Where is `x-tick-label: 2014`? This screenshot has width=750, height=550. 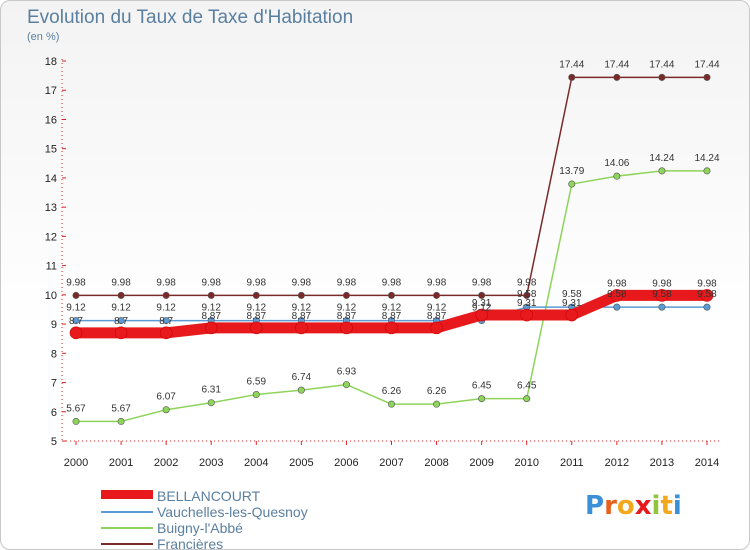 x-tick-label: 2014 is located at coordinates (707, 463).